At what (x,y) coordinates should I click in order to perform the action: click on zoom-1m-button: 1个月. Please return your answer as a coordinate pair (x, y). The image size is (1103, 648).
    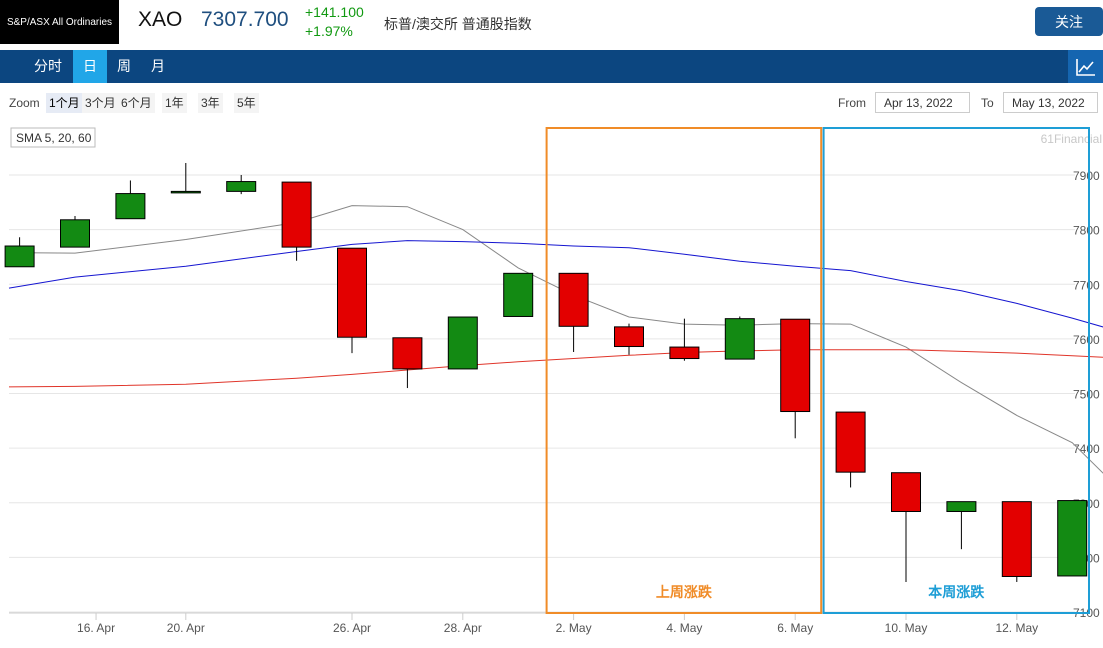
    Looking at the image, I should click on (64, 103).